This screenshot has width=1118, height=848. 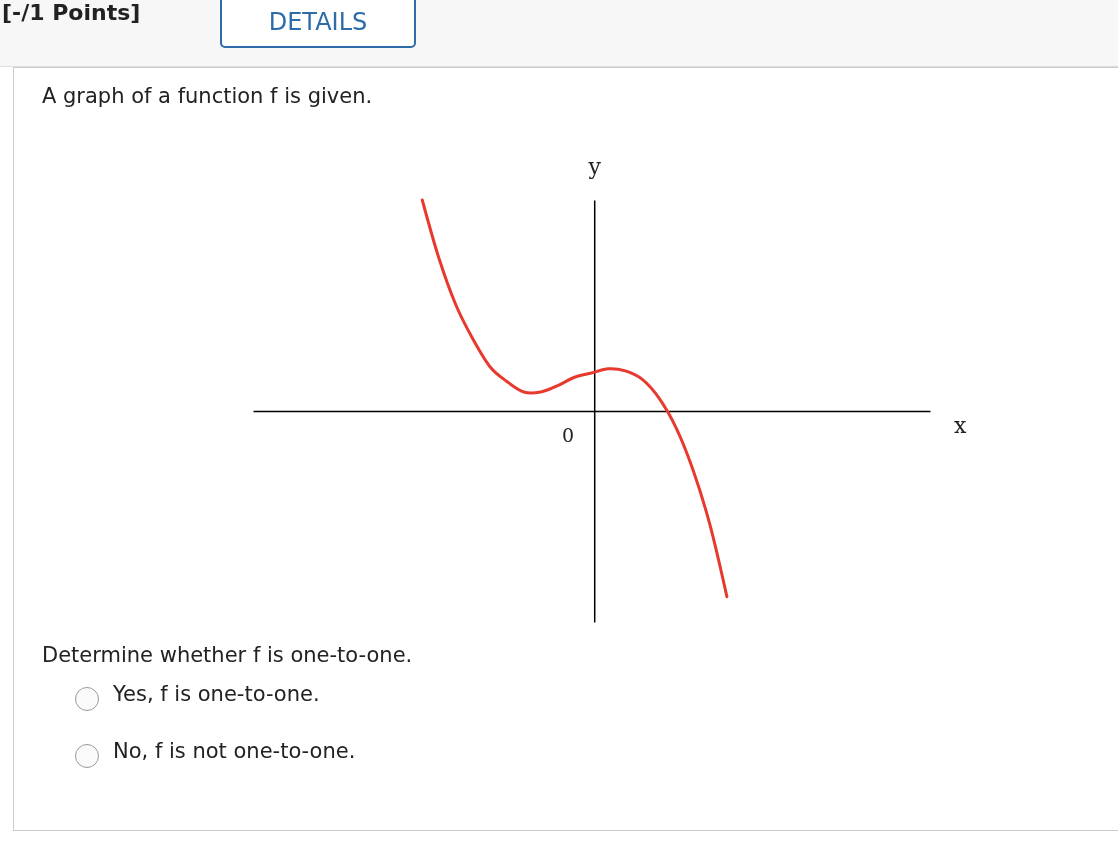 What do you see at coordinates (961, 425) in the screenshot?
I see `x-axis-title: x` at bounding box center [961, 425].